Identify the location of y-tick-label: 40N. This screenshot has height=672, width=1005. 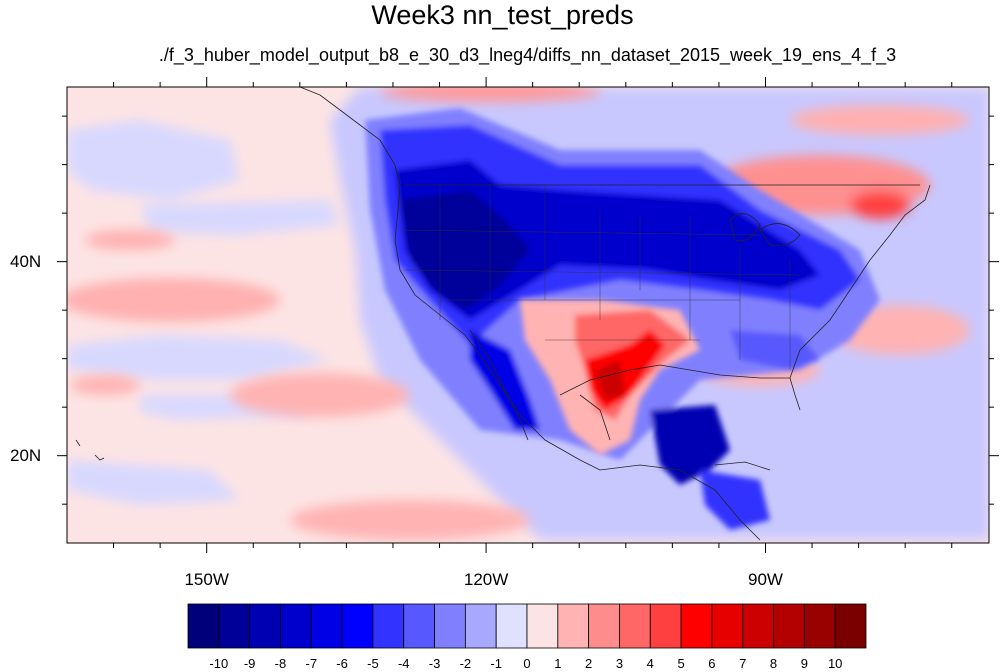
(26, 261).